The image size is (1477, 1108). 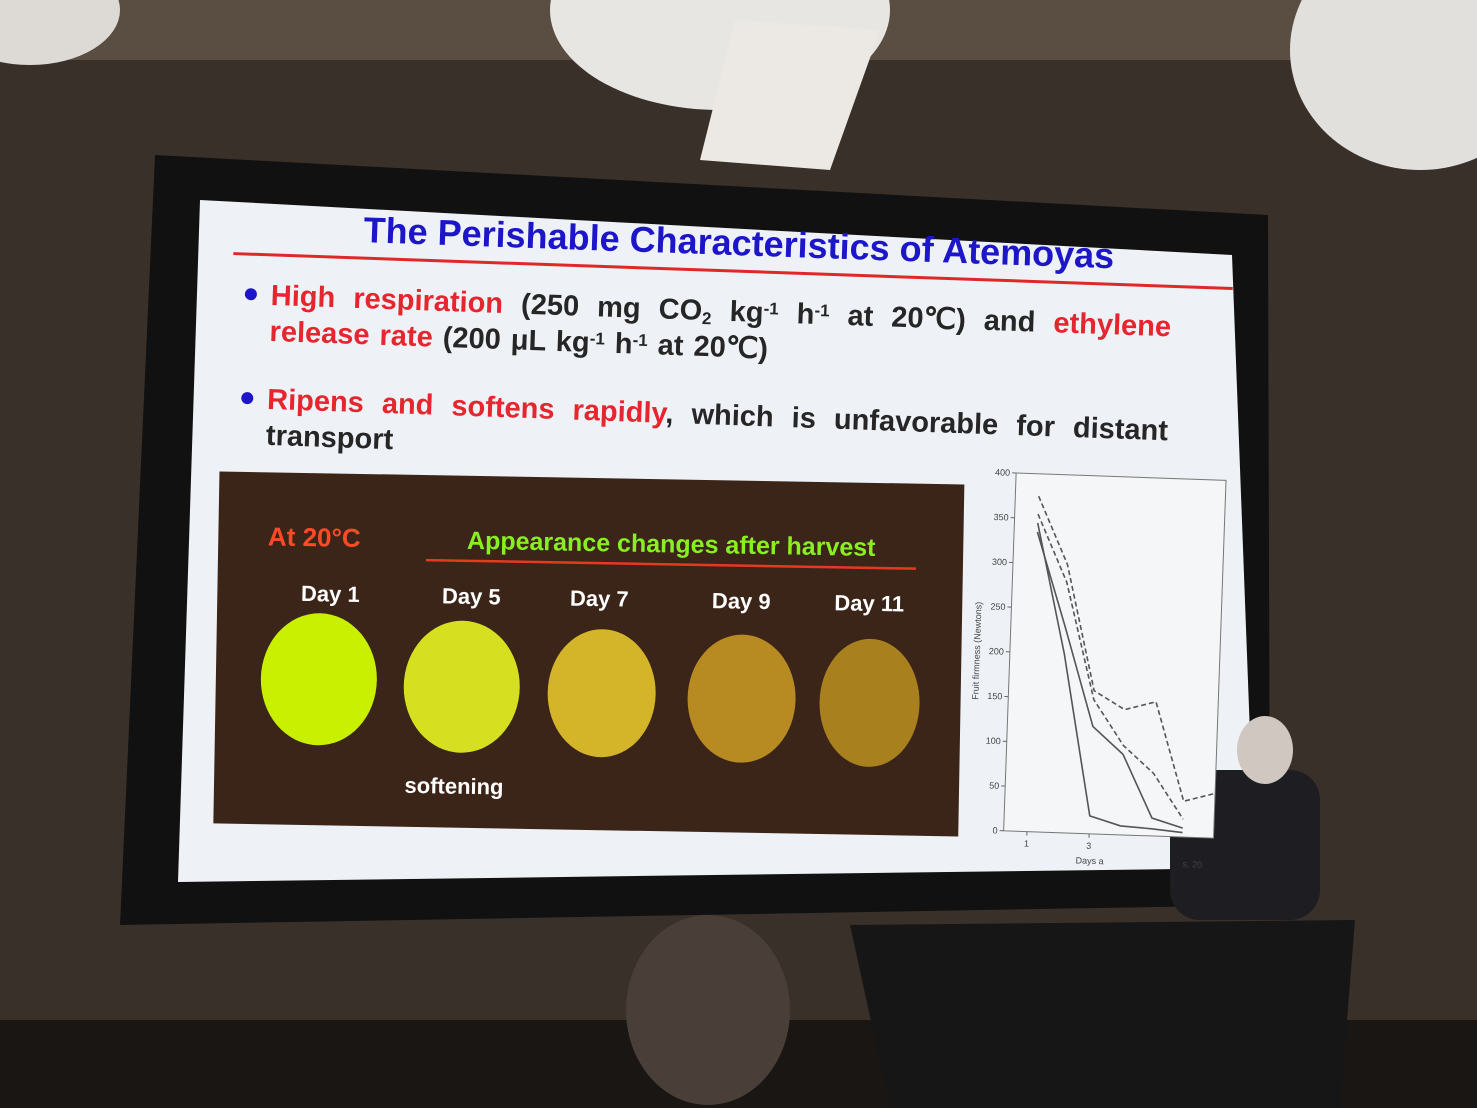 What do you see at coordinates (670, 564) in the screenshot?
I see `panel-underline` at bounding box center [670, 564].